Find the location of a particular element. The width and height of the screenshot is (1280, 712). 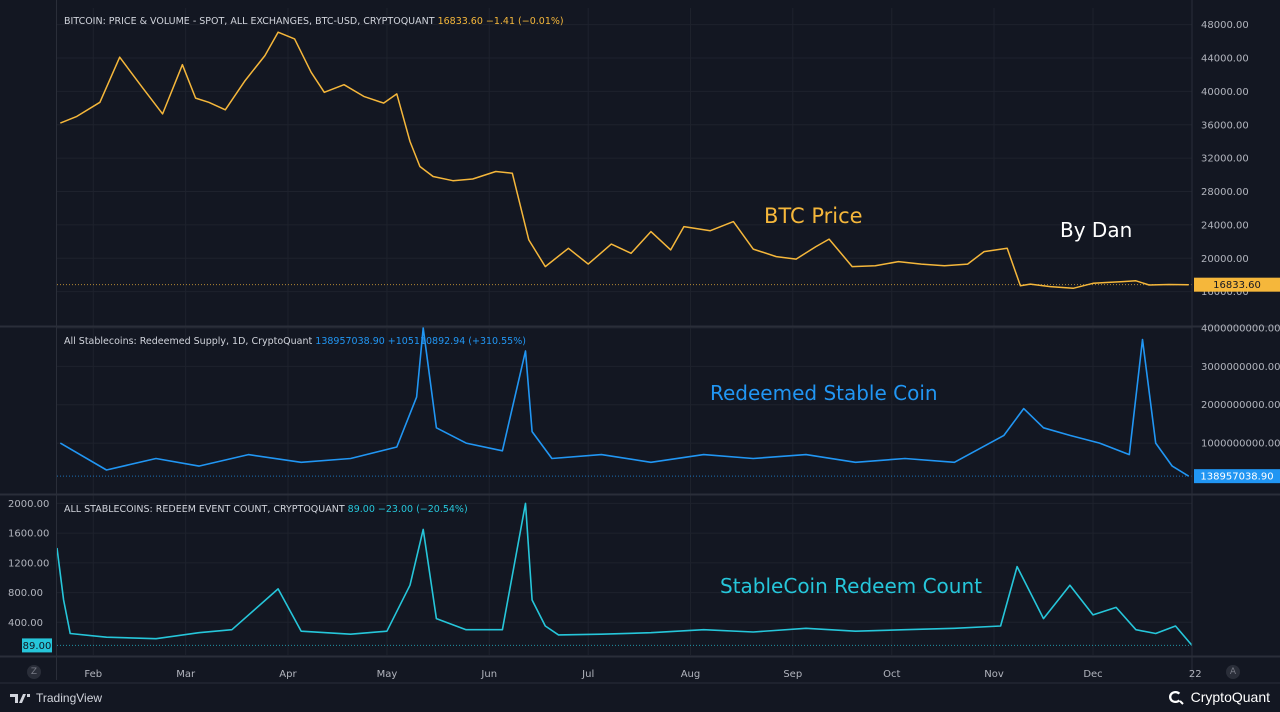

x-tick-label: Jul is located at coordinates (587, 674).